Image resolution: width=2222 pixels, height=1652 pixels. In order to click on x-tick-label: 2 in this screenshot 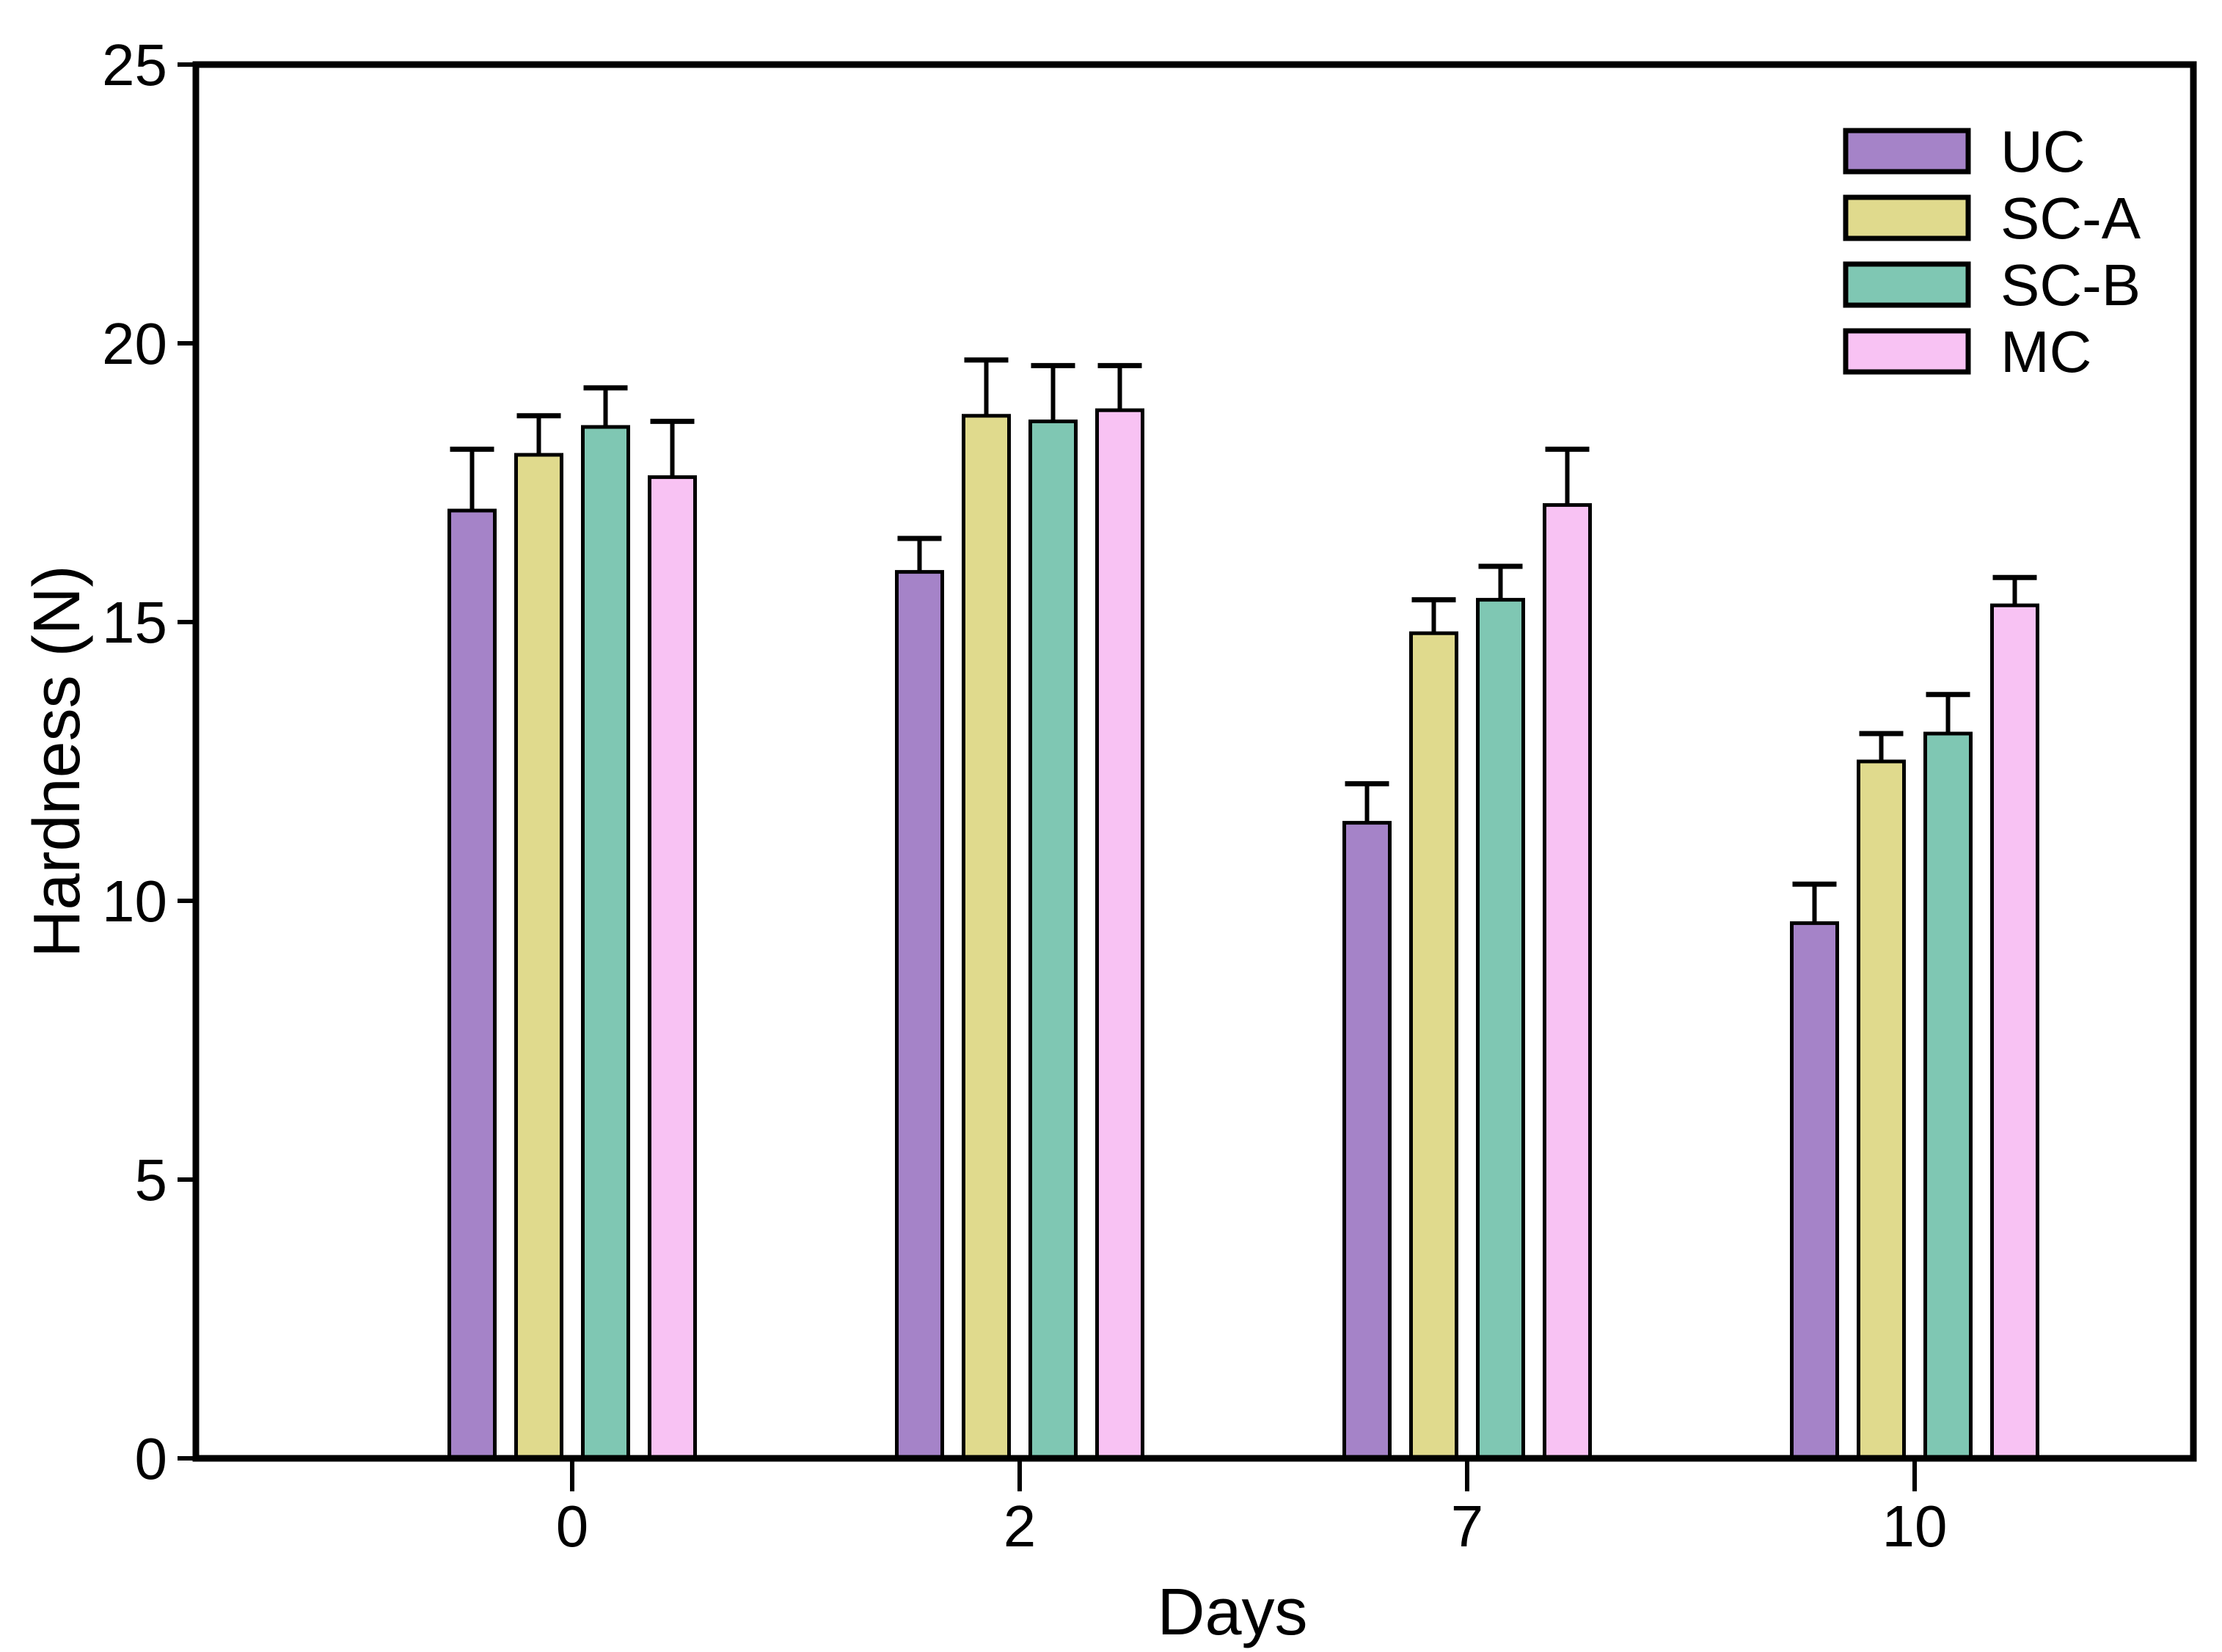, I will do `click(1020, 1526)`.